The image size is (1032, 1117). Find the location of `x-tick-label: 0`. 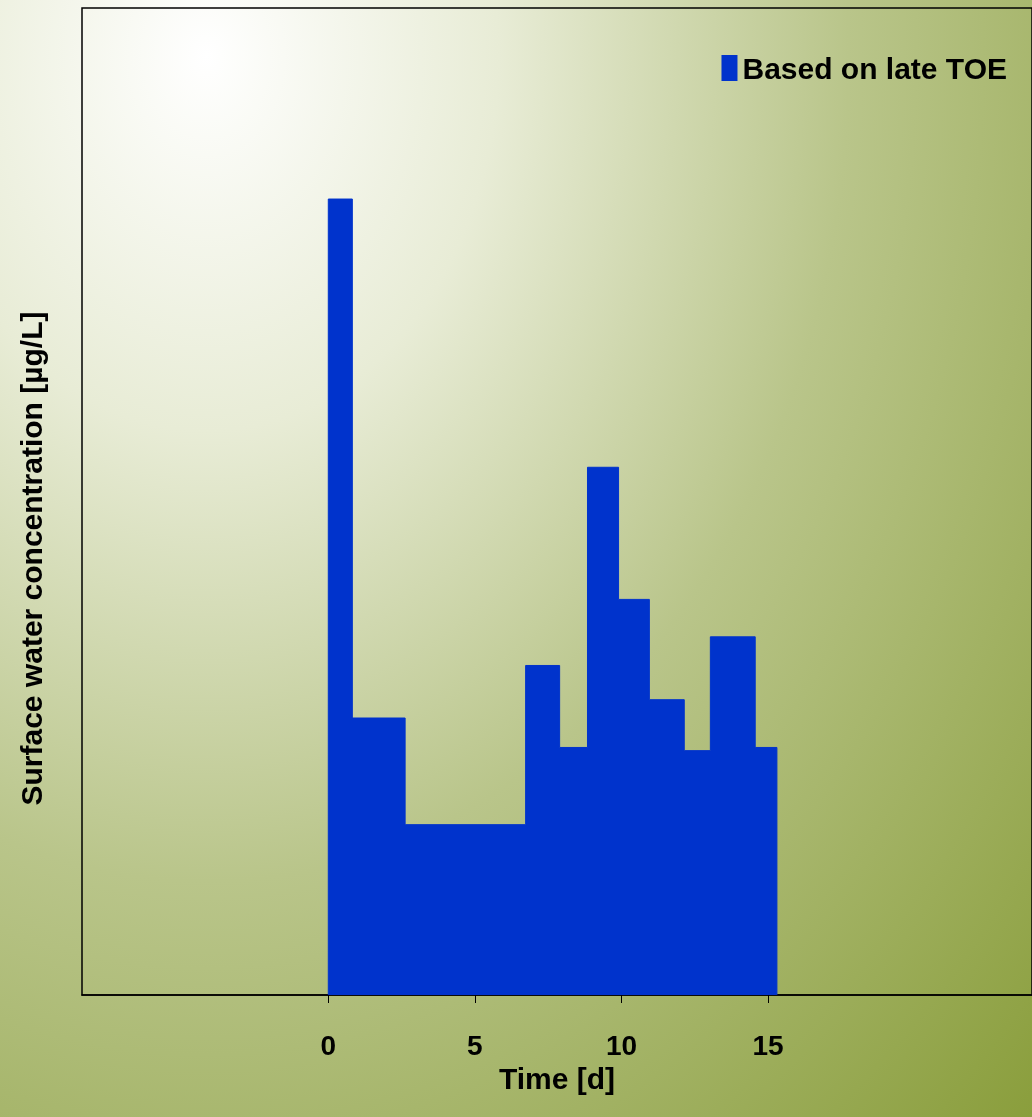

x-tick-label: 0 is located at coordinates (328, 1045).